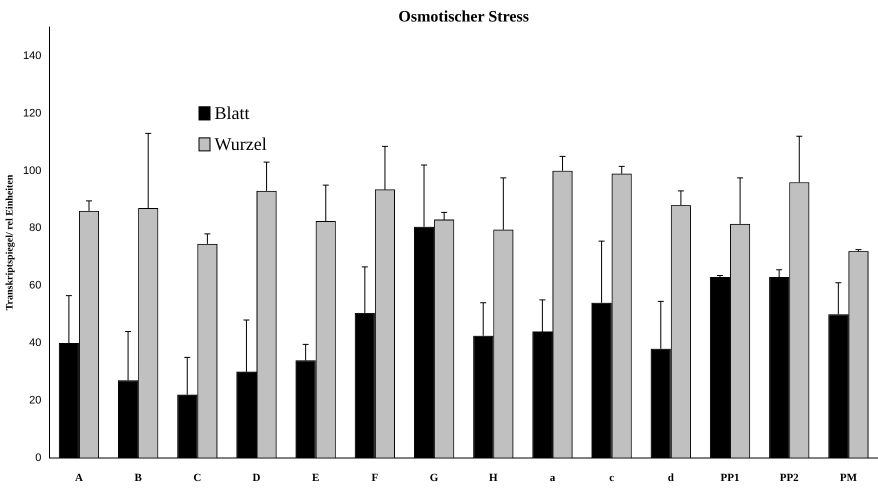 The image size is (878, 499). Describe the element at coordinates (790, 478) in the screenshot. I see `x-tick-label: PP2` at that location.